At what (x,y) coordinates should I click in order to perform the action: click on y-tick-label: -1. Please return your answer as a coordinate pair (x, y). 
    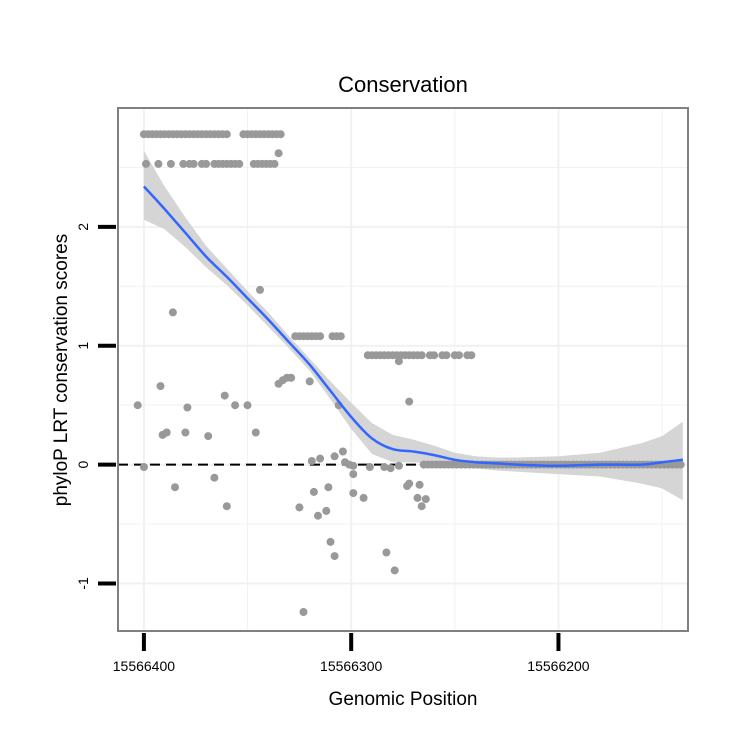
    Looking at the image, I should click on (83, 583).